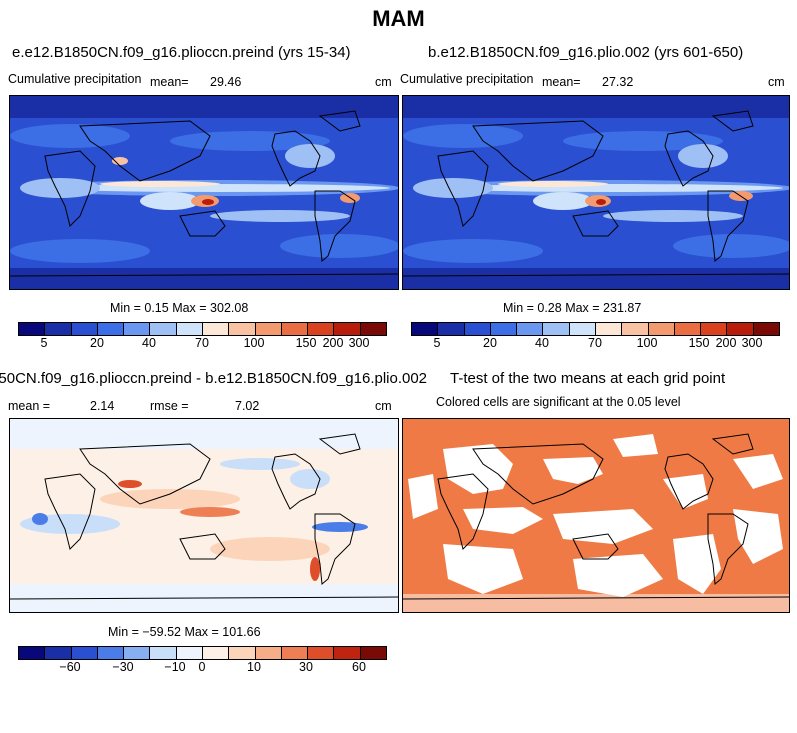 Image resolution: width=797 pixels, height=733 pixels. What do you see at coordinates (169, 82) in the screenshot?
I see `panel1-mean-label: mean=` at bounding box center [169, 82].